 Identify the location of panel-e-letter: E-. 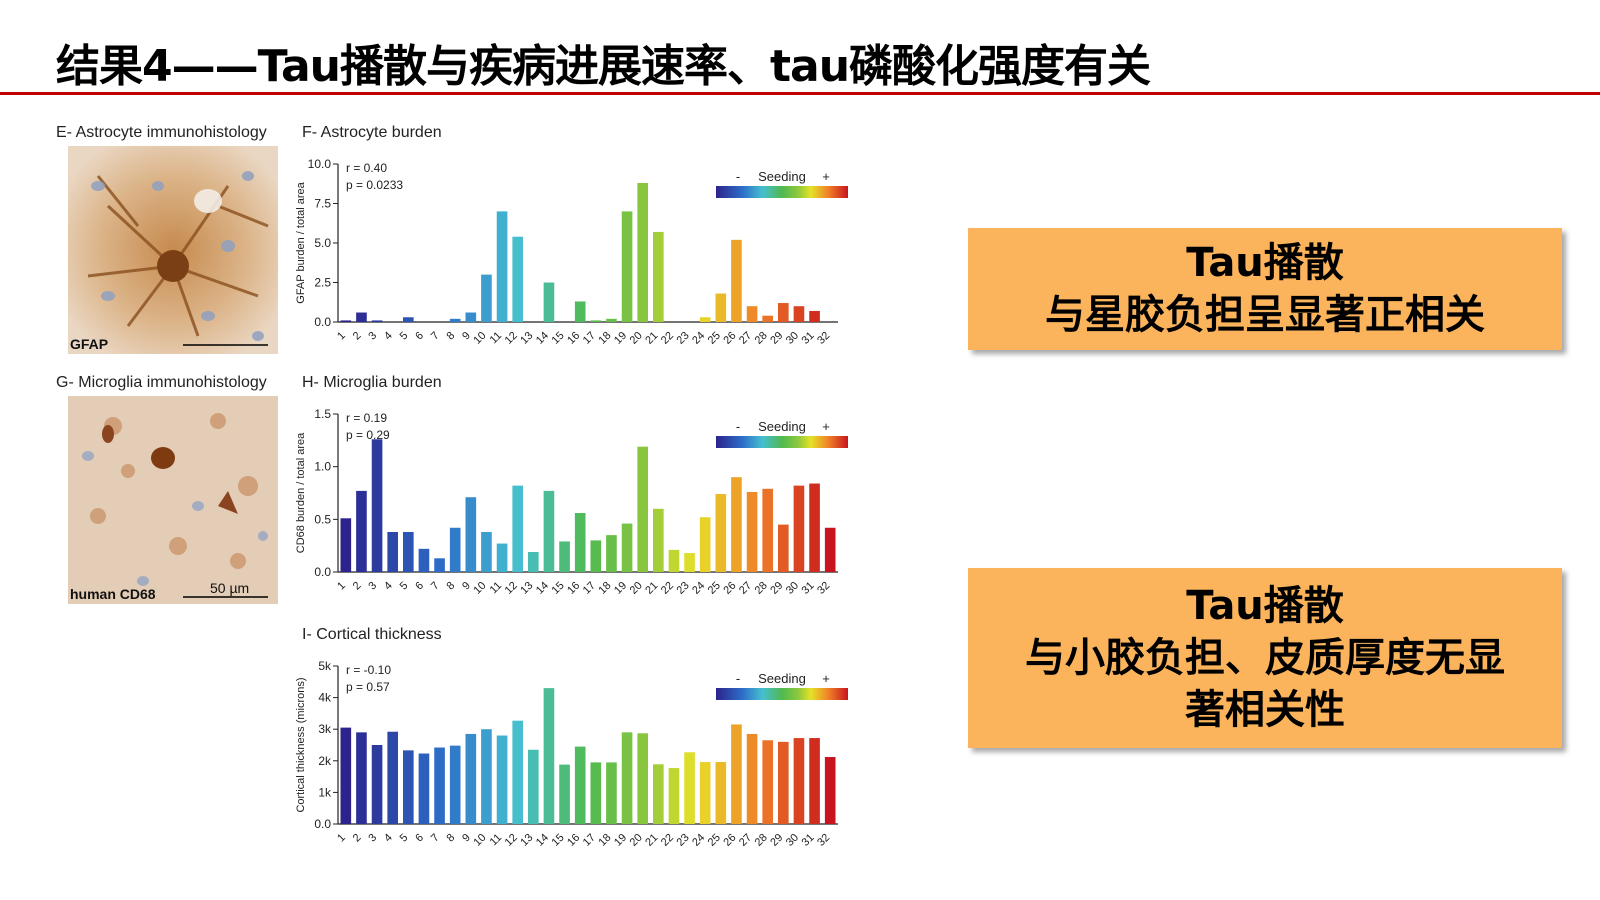
(64, 132).